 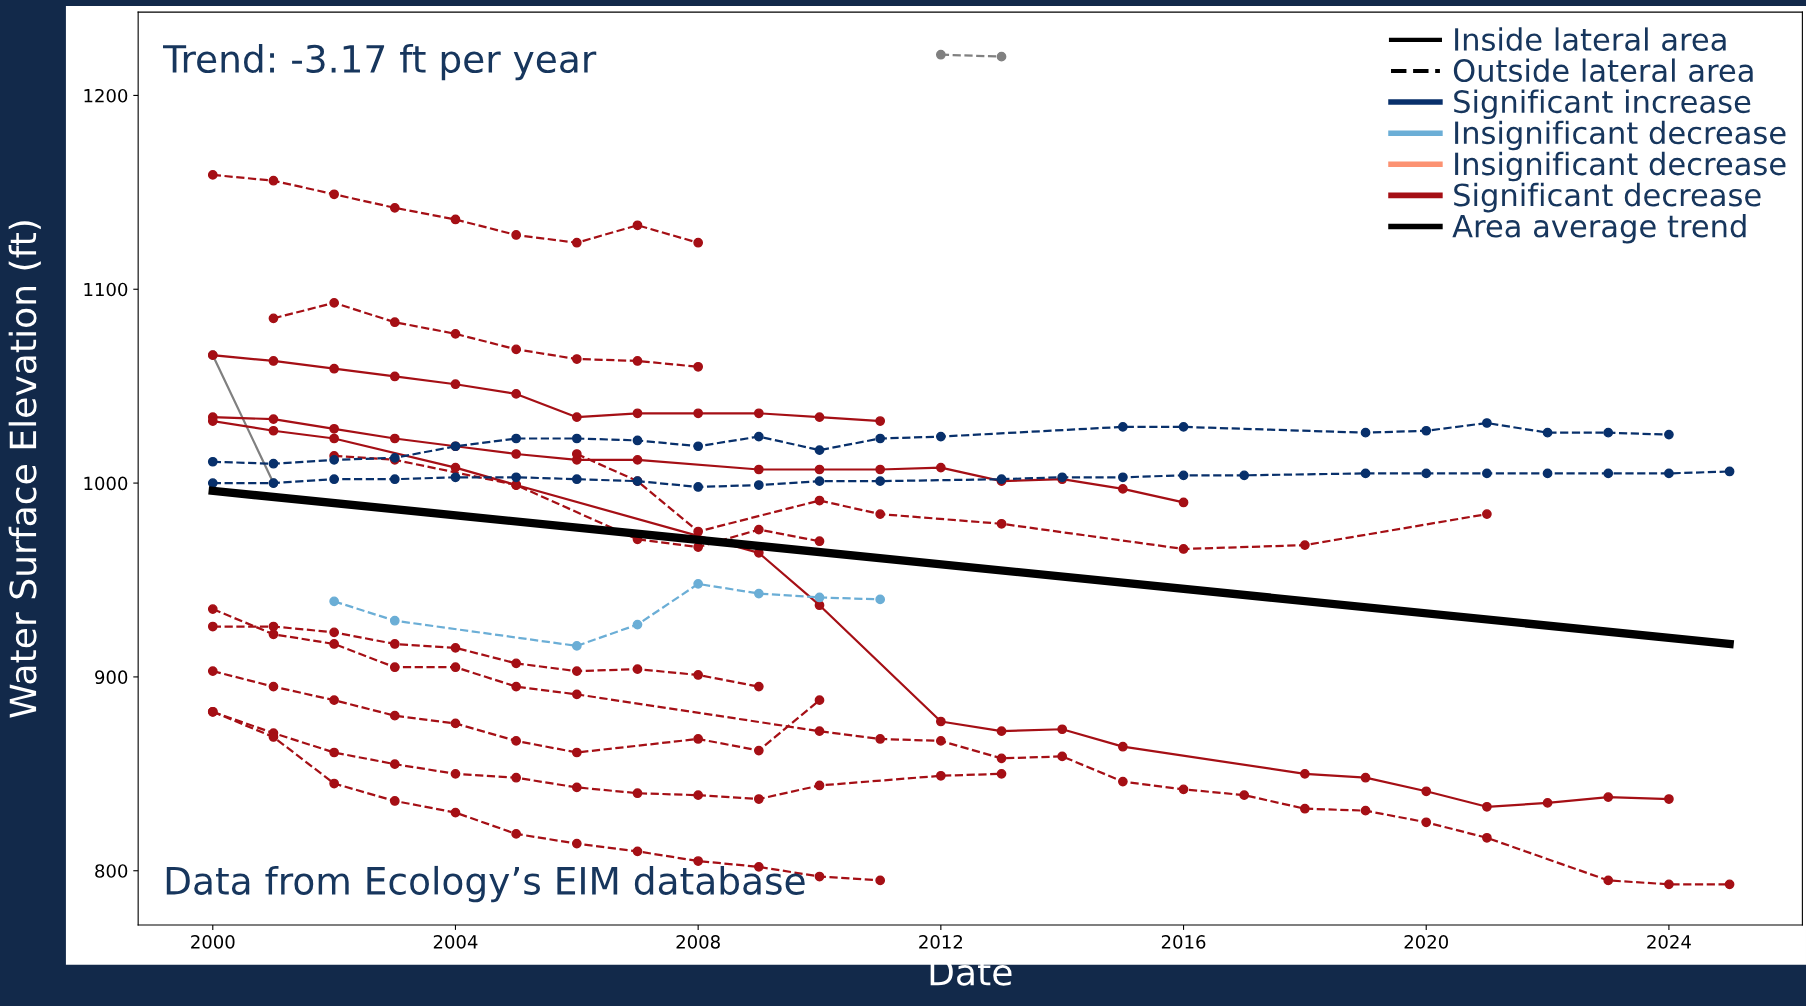 I want to click on legend-label: Inside lateral area, so click(x=1590, y=39).